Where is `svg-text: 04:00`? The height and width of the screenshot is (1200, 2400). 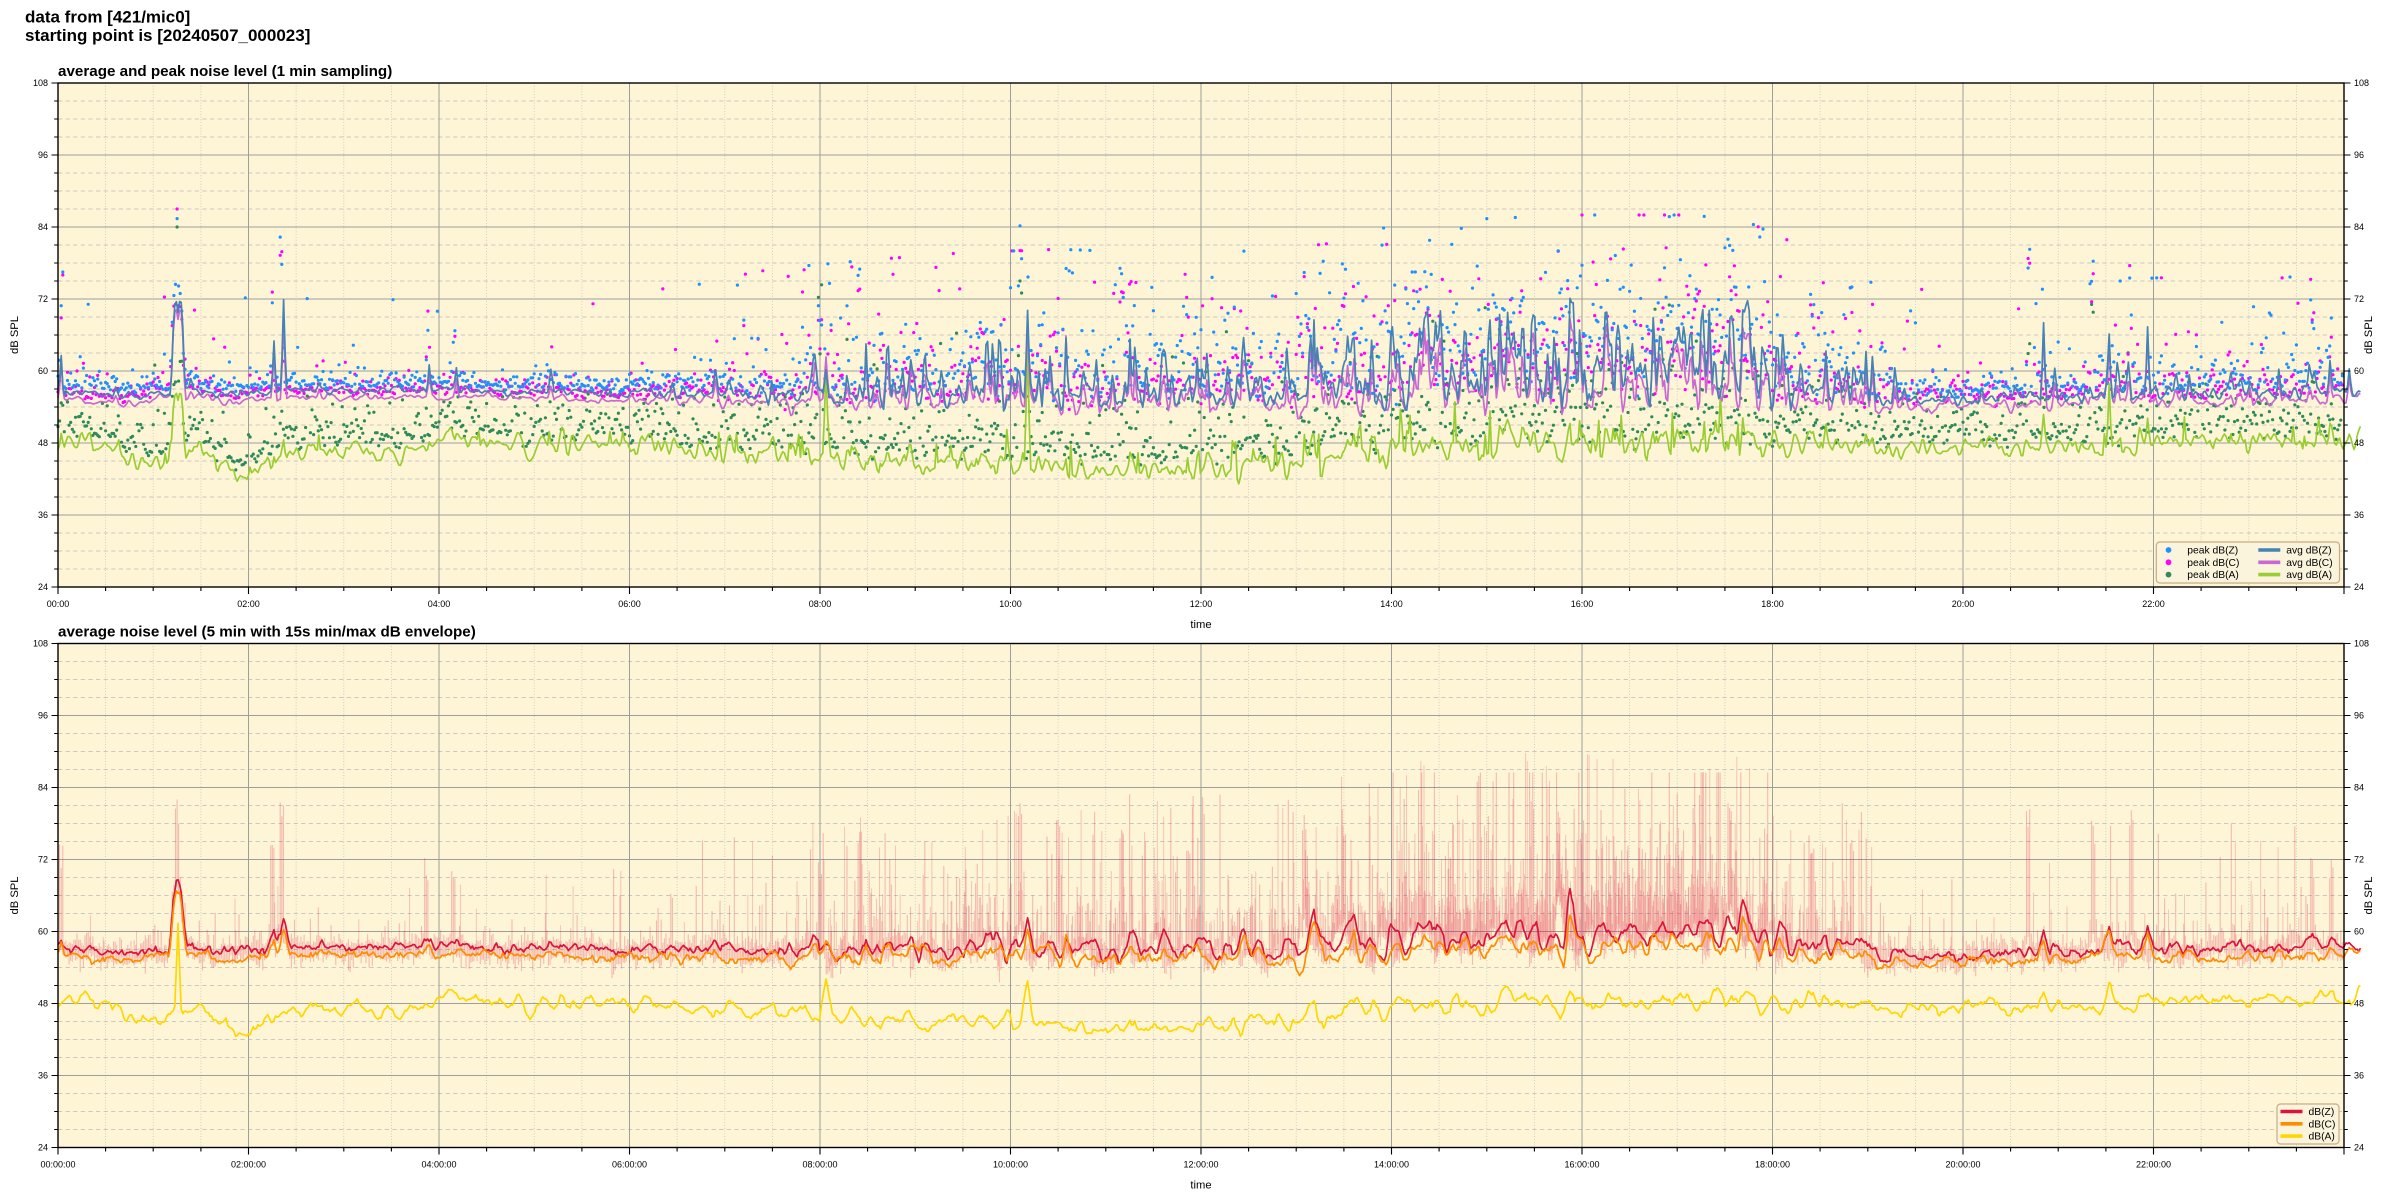 svg-text: 04:00 is located at coordinates (439, 604).